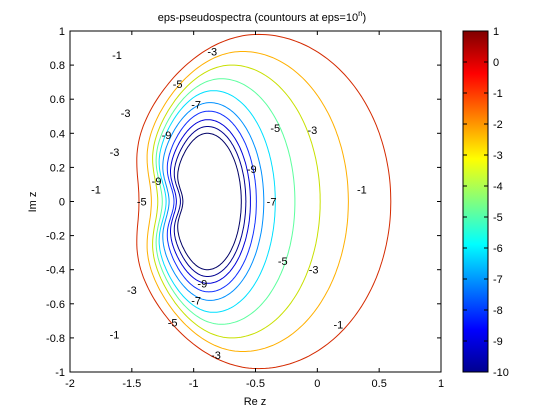  What do you see at coordinates (33, 202) in the screenshot?
I see `y-axis-label: Im z` at bounding box center [33, 202].